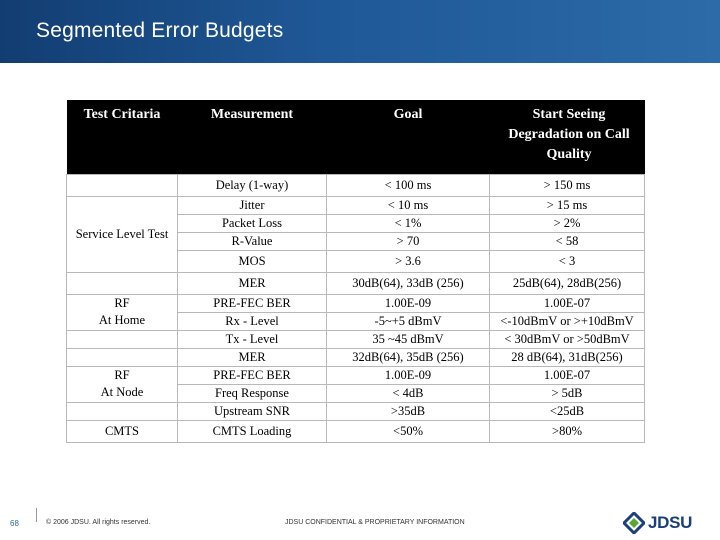  I want to click on degradation-cell: > 15 ms, so click(567, 205).